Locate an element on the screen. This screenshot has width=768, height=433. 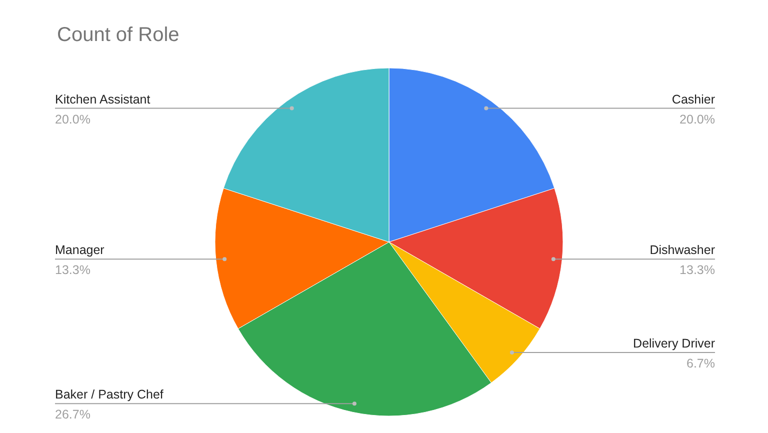
slice-label: Manager is located at coordinates (79, 250).